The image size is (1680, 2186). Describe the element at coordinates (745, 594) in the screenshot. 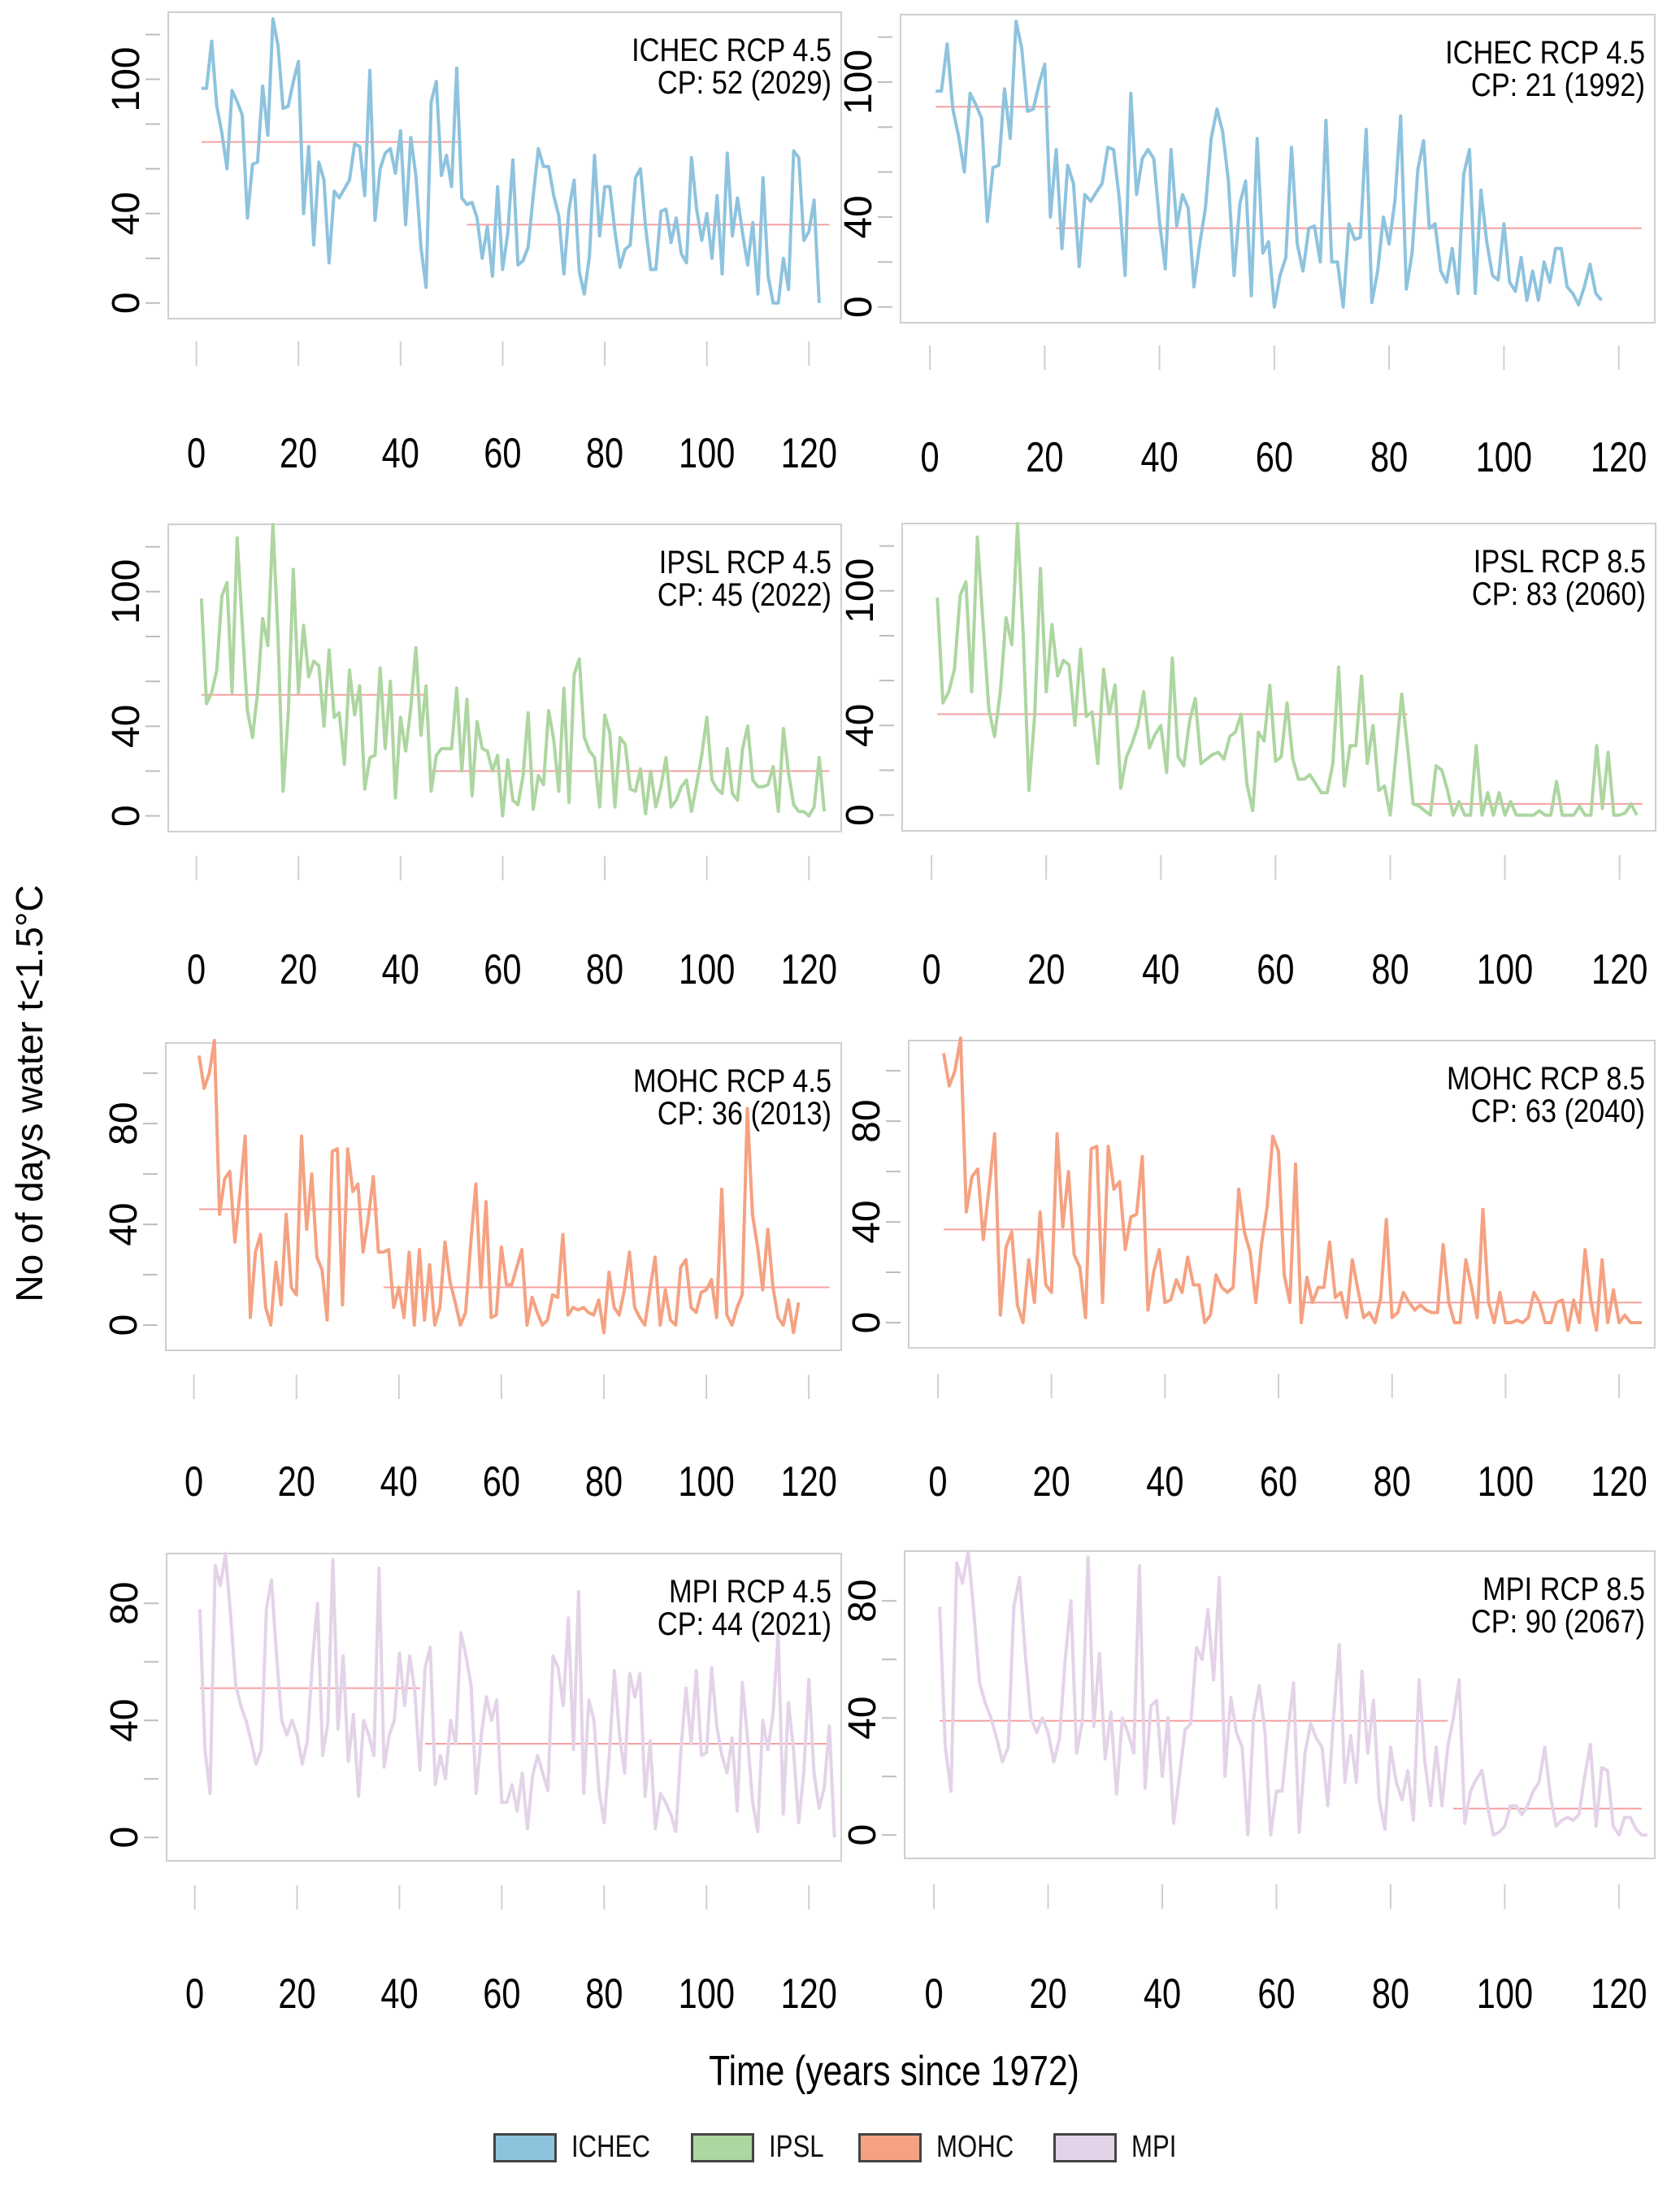

I see `changepoint-label: CP: 45 (2022)` at that location.